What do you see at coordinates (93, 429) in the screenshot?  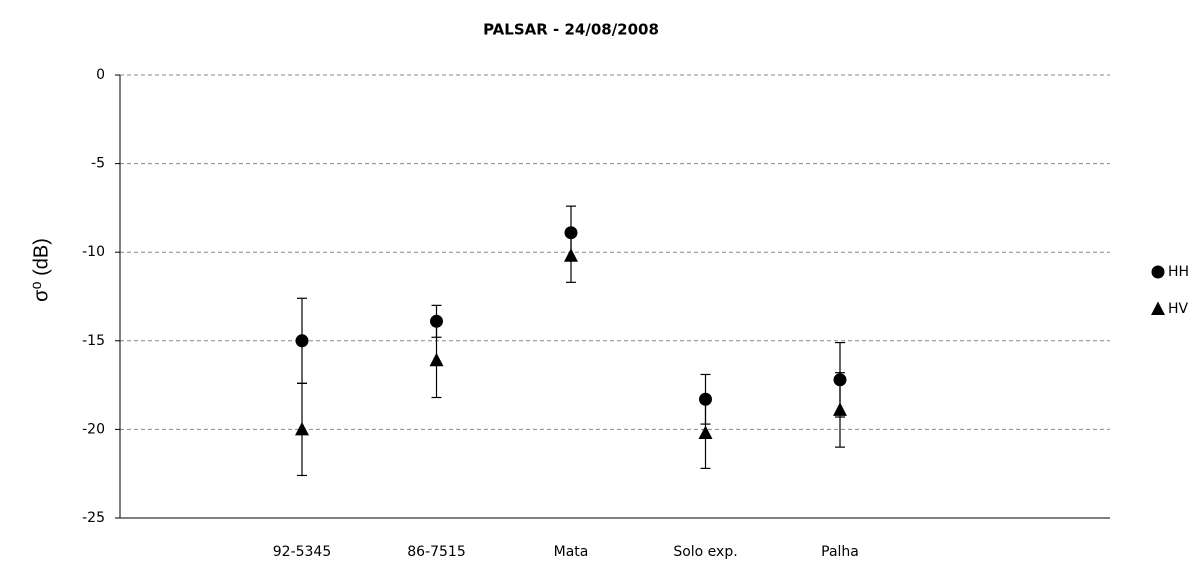 I see `y-tick-label: -20` at bounding box center [93, 429].